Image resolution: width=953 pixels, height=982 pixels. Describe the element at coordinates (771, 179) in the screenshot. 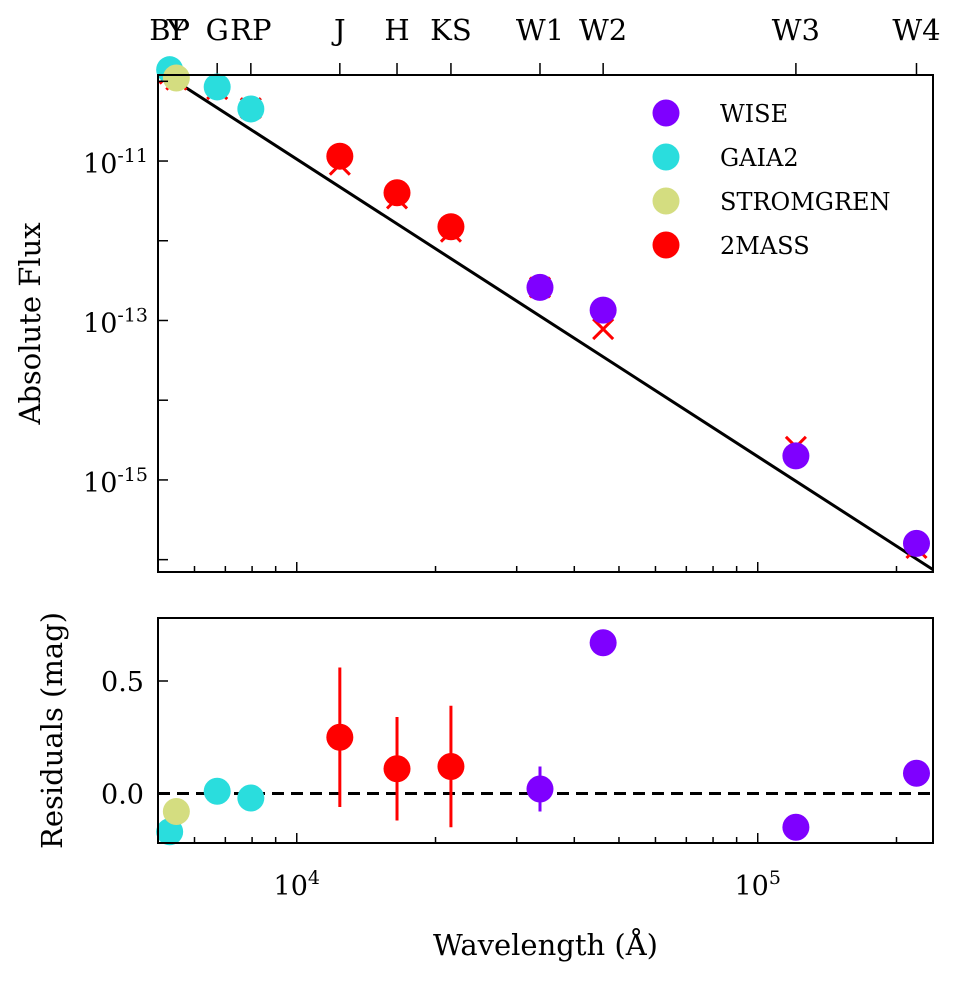

I see `legend: WISE GAIA2 STROMGREN 2MASS` at that location.